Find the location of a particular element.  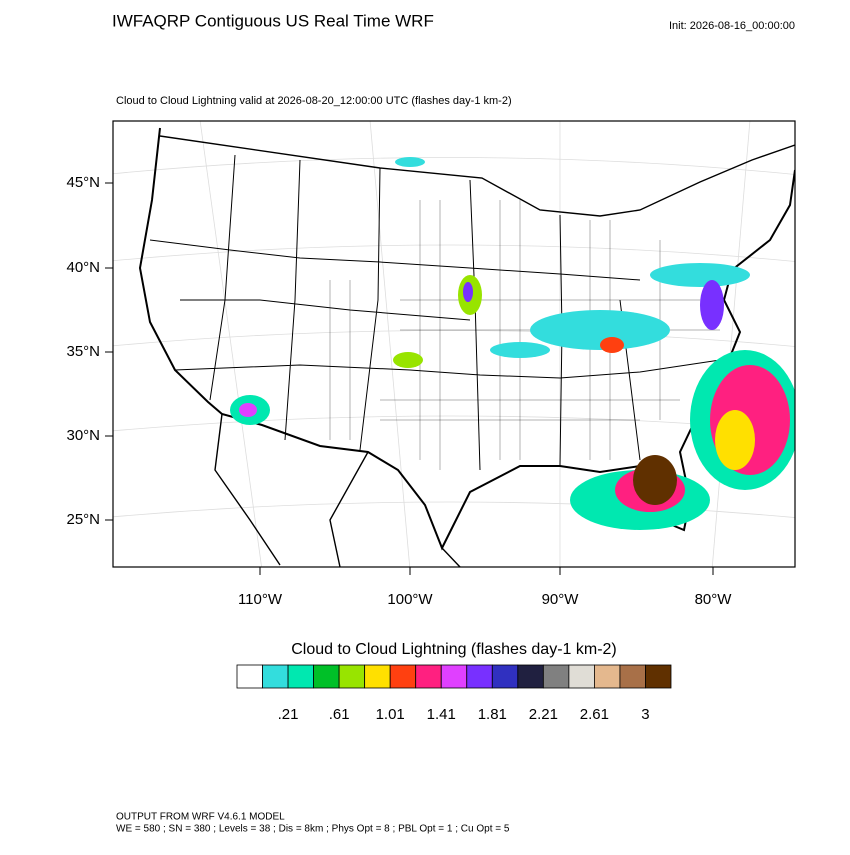

init-time: Init: 2026-08-16_00:00:00 is located at coordinates (732, 26).